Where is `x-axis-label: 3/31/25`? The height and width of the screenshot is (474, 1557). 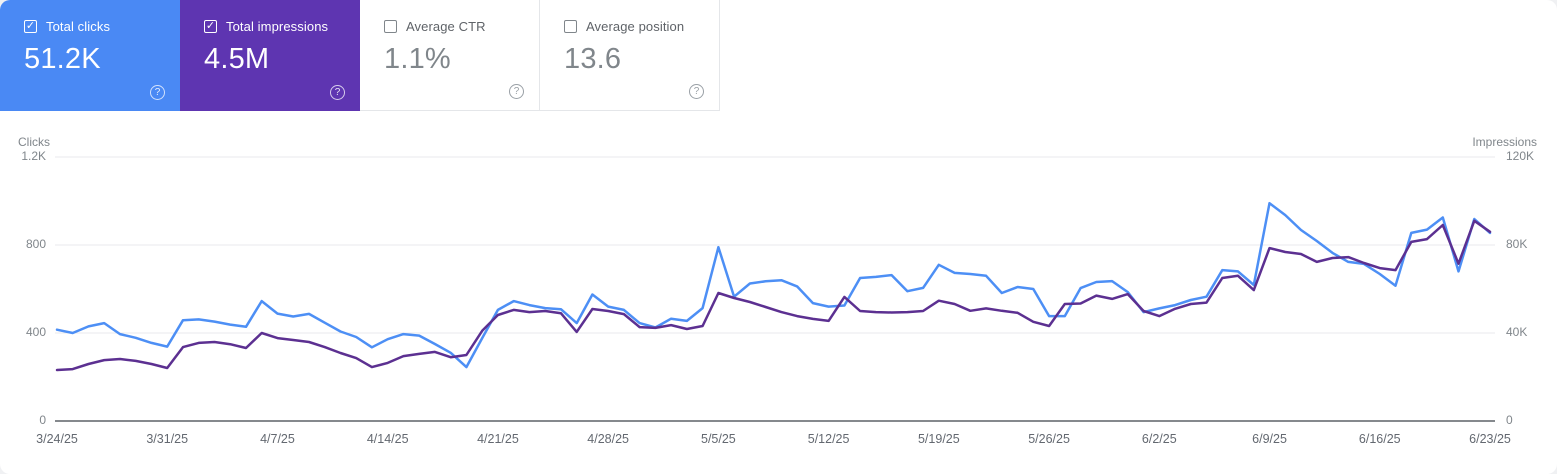 x-axis-label: 3/31/25 is located at coordinates (167, 439).